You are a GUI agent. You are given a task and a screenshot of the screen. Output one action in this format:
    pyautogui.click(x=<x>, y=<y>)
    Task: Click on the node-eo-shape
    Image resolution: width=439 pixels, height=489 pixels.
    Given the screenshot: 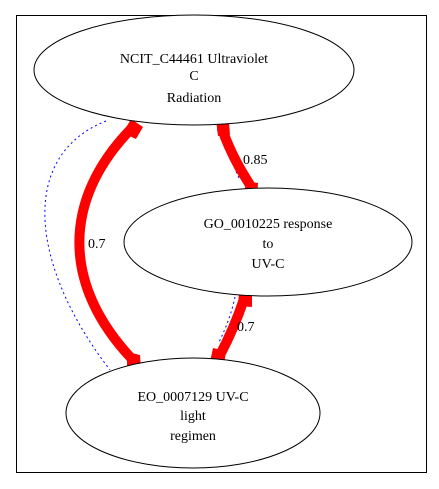 What is the action you would take?
    pyautogui.click(x=193, y=413)
    